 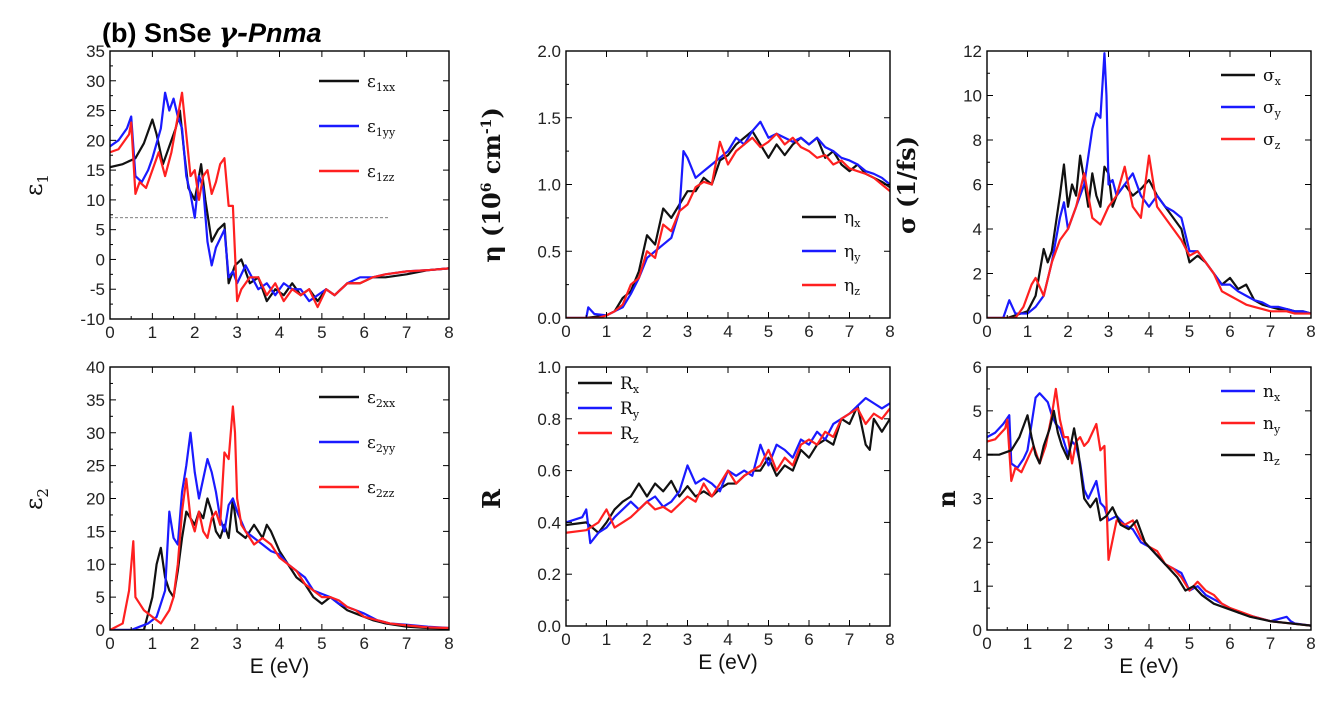 I want to click on legend-label-eps1-1zz-main: ε, so click(x=371, y=172).